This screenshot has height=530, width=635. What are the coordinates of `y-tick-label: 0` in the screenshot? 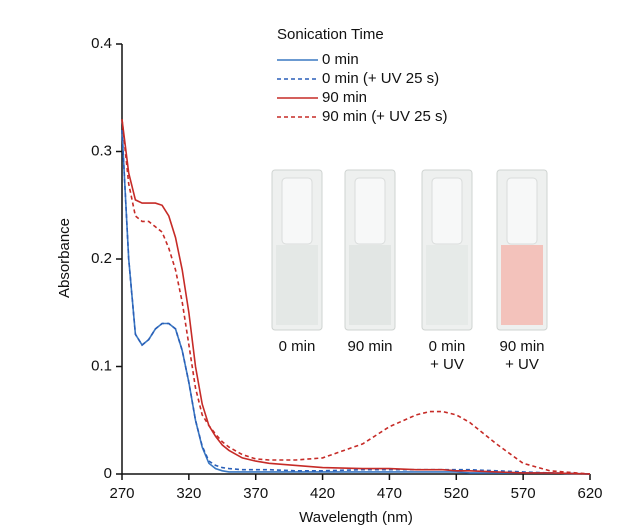 It's located at (108, 473).